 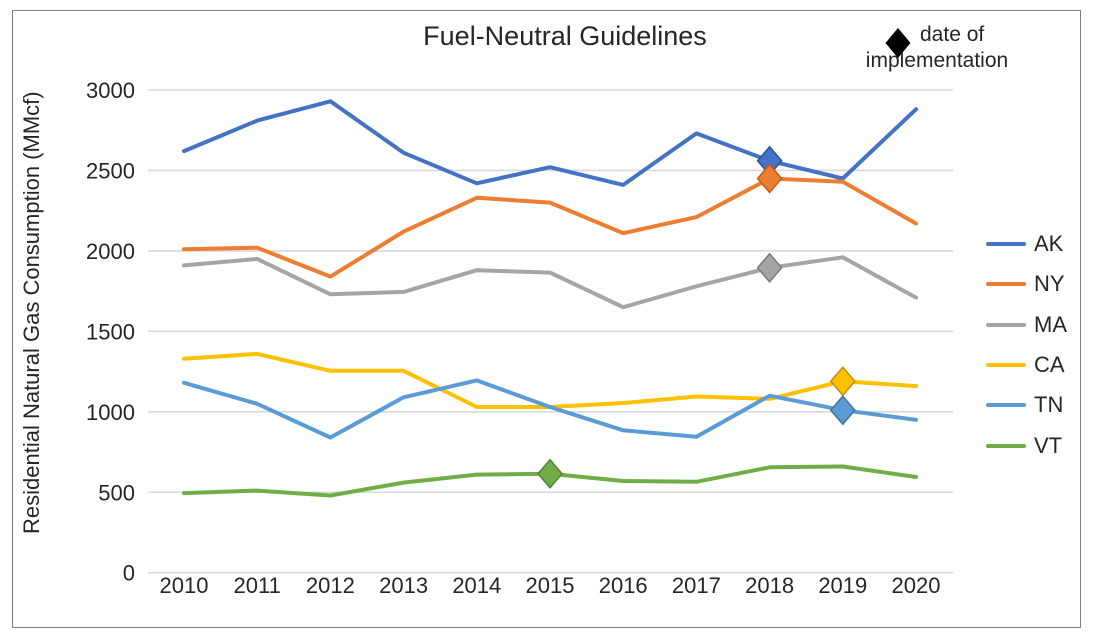 What do you see at coordinates (110, 331) in the screenshot?
I see `y-tick-label: 1500` at bounding box center [110, 331].